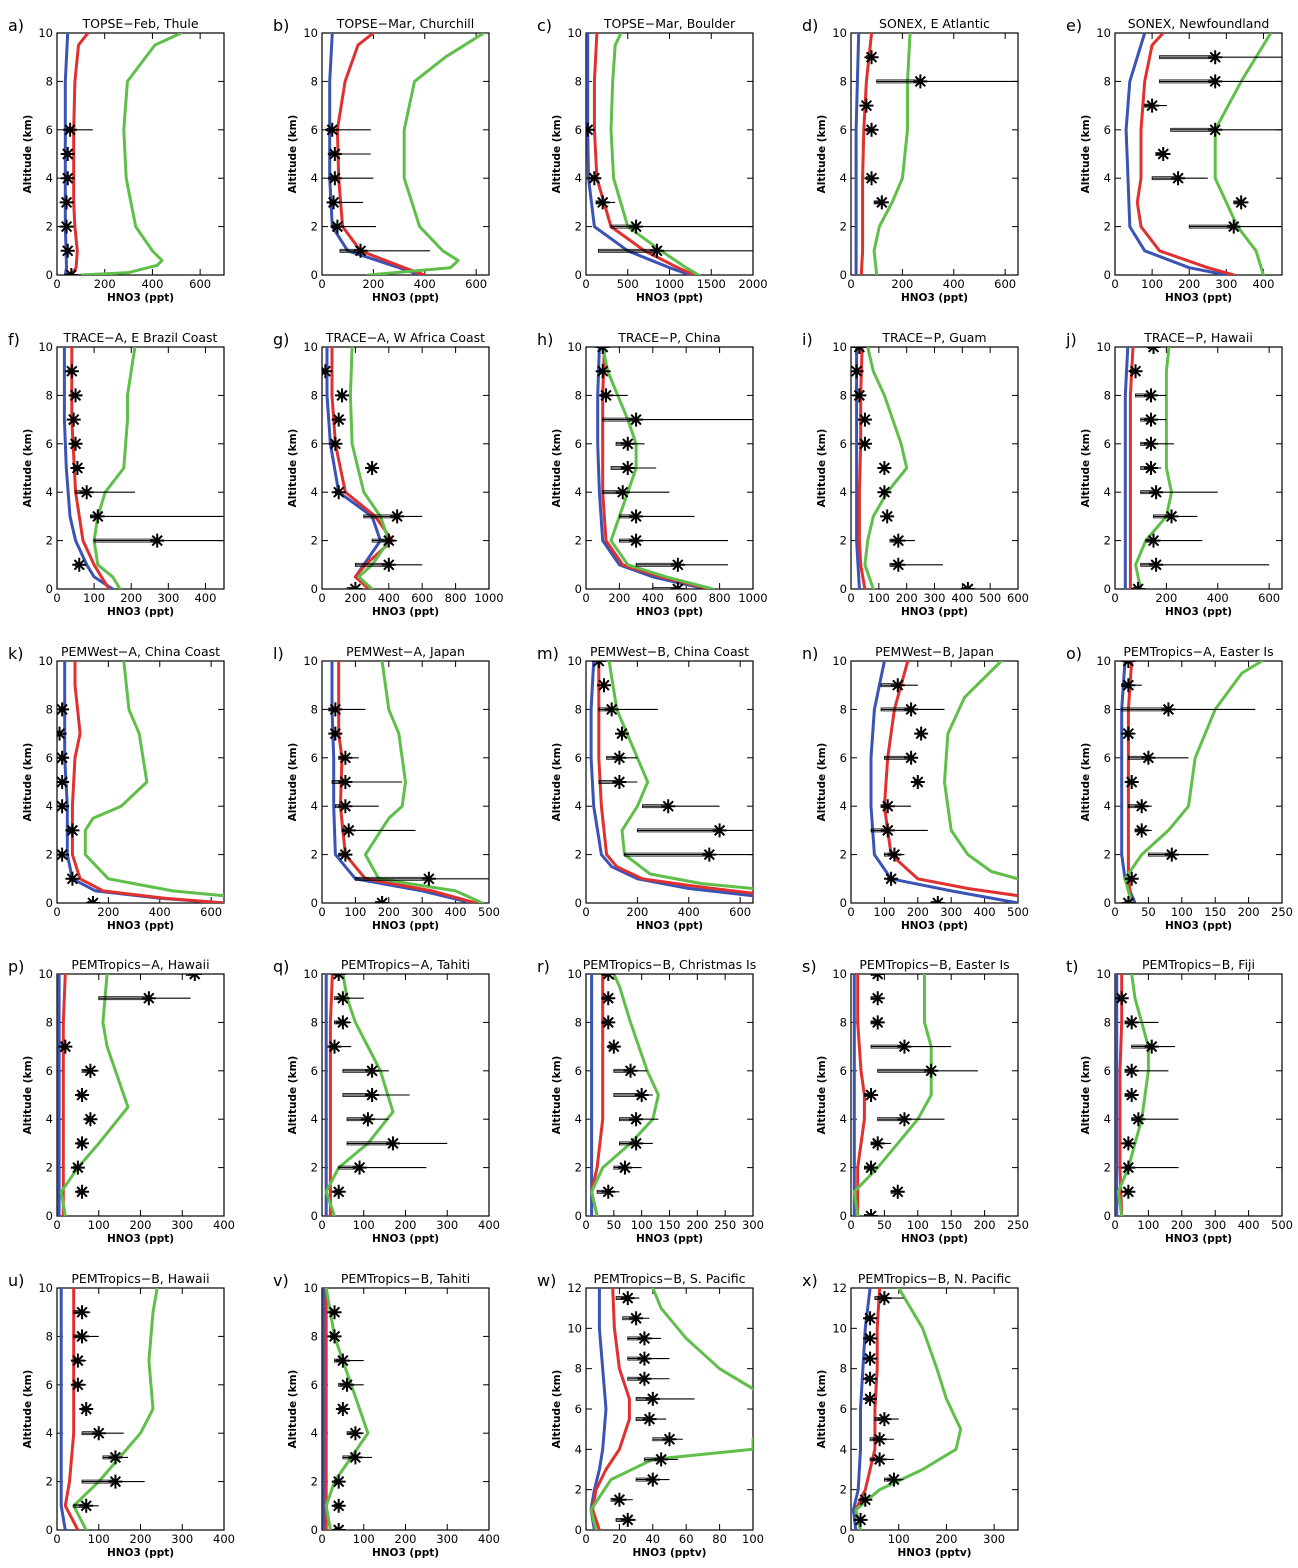  What do you see at coordinates (574, 1288) in the screenshot?
I see `y-tick-label: 12` at bounding box center [574, 1288].